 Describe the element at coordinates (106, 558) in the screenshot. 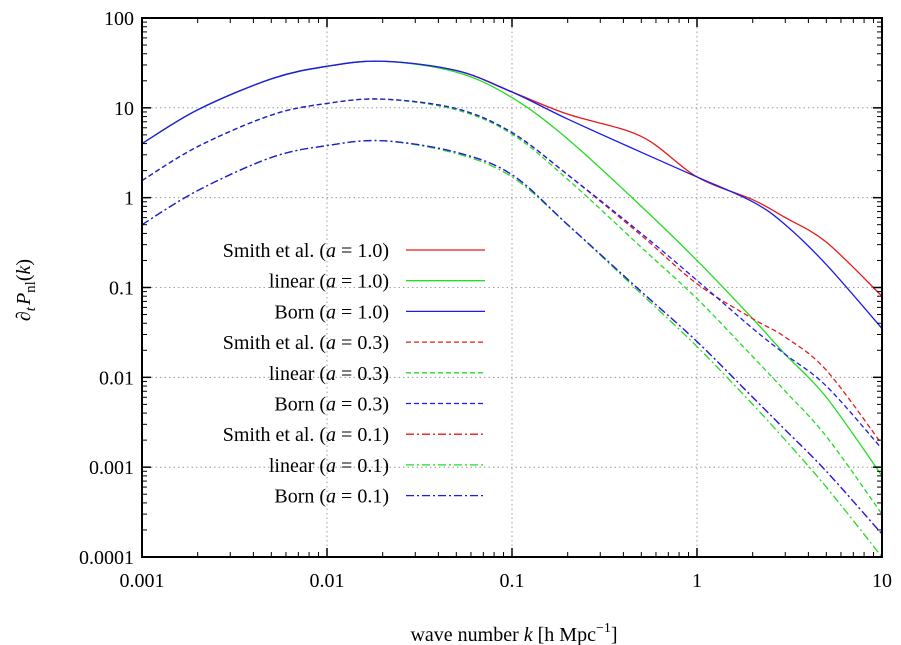

I see `y-tick-label: 0.0001` at that location.